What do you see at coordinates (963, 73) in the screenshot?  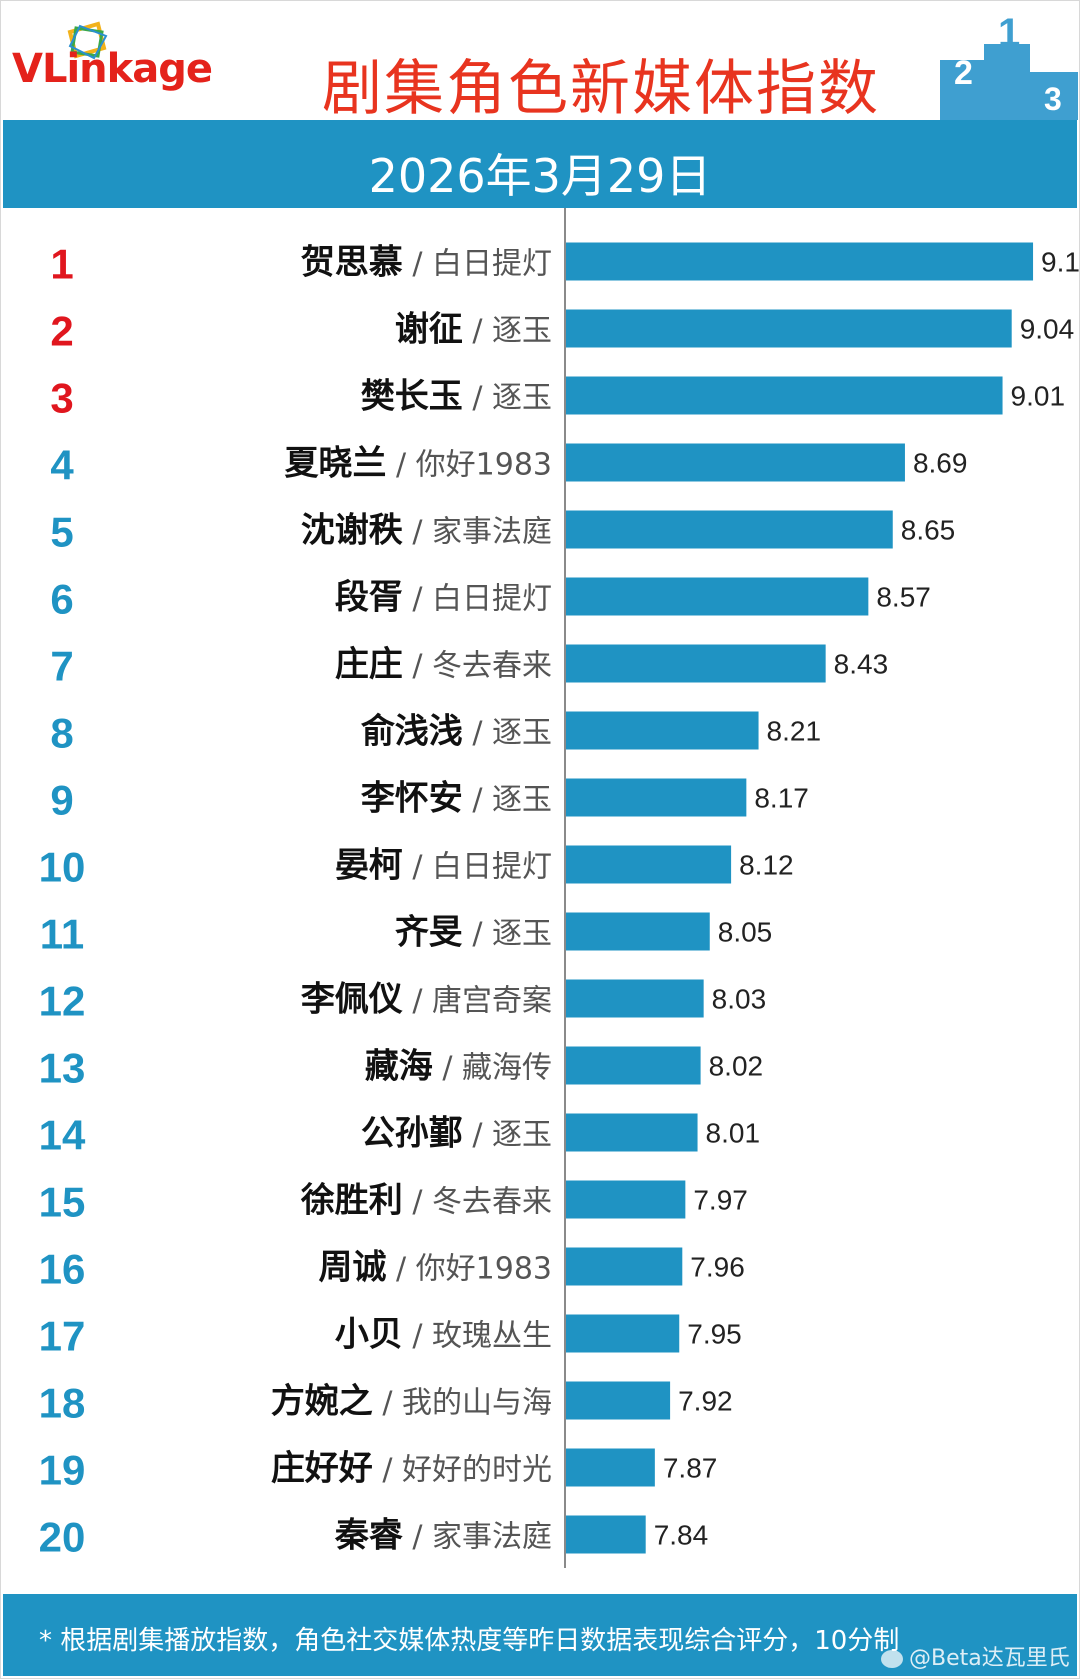 I see `podium-number: 2` at bounding box center [963, 73].